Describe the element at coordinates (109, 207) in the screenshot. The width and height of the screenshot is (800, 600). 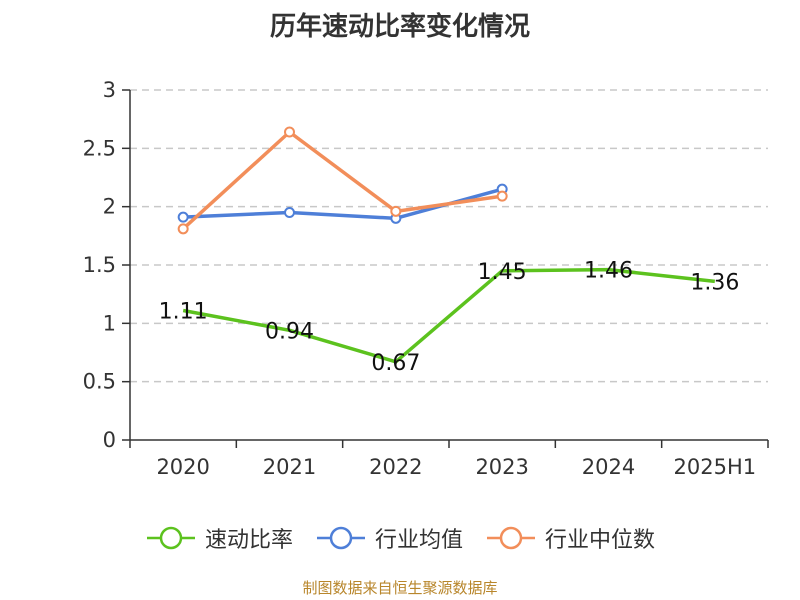
I see `y-tick-label: 2` at that location.